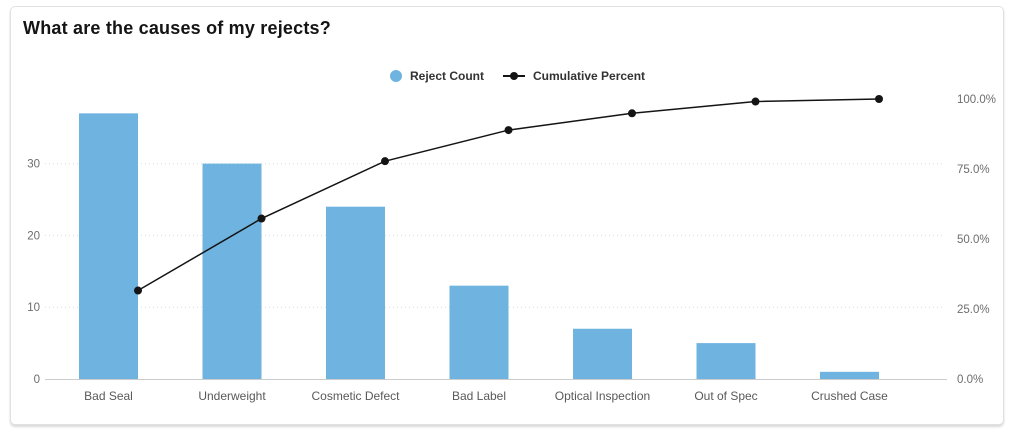 The width and height of the screenshot is (1014, 432). What do you see at coordinates (725, 396) in the screenshot?
I see `category-label: Out of Spec` at bounding box center [725, 396].